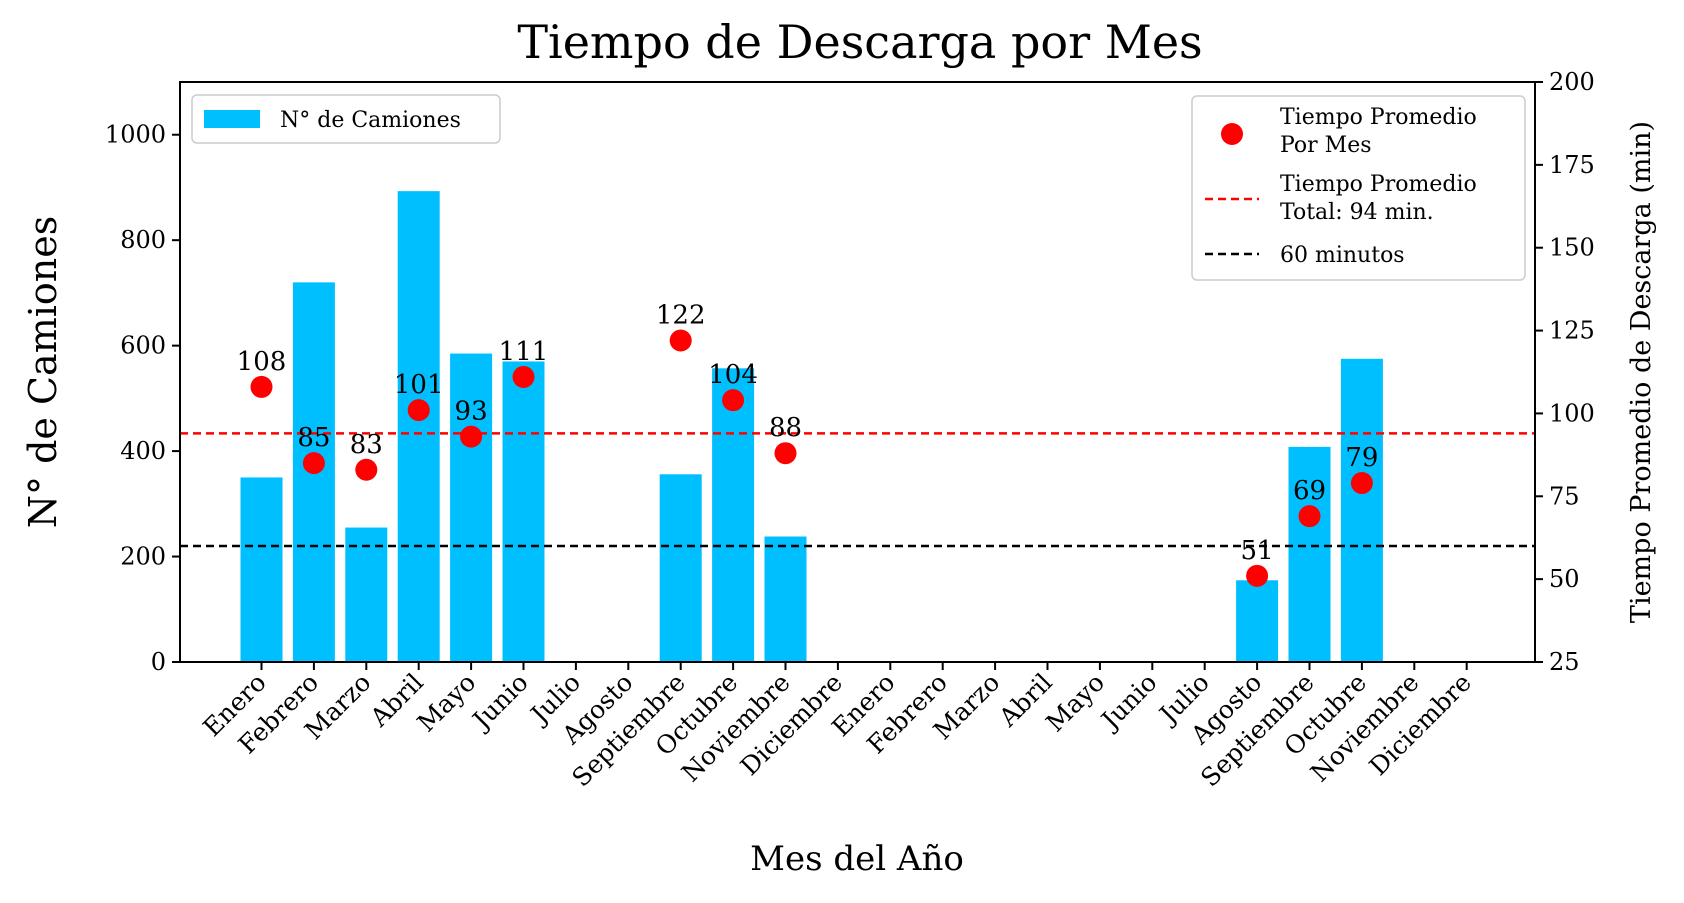 The image size is (1684, 903). I want to click on y-tick-label: 200, so click(143, 557).